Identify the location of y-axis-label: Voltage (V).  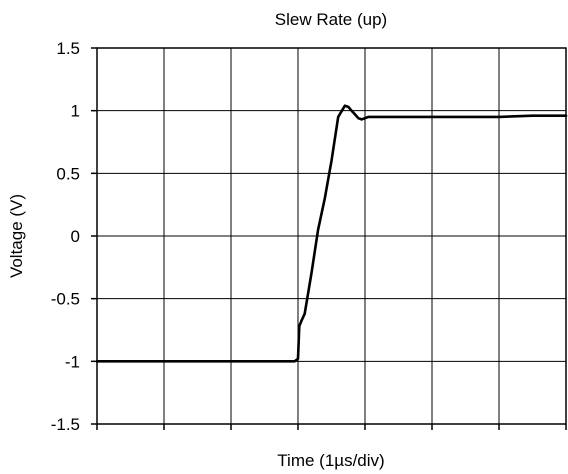
(16, 236).